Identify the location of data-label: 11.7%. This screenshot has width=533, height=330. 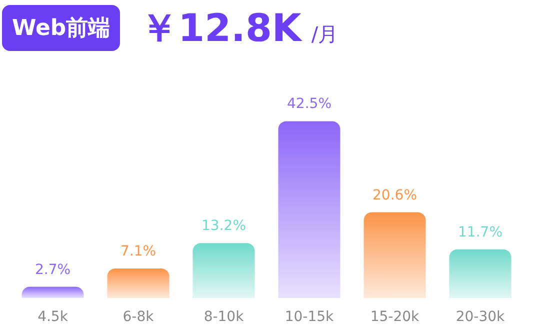
(480, 232).